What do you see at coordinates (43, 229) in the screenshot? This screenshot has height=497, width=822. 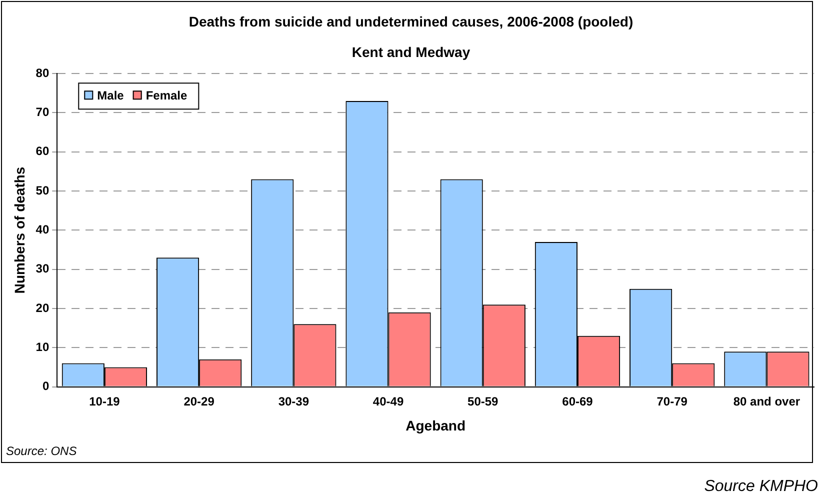 I see `y-tick-label: 40` at bounding box center [43, 229].